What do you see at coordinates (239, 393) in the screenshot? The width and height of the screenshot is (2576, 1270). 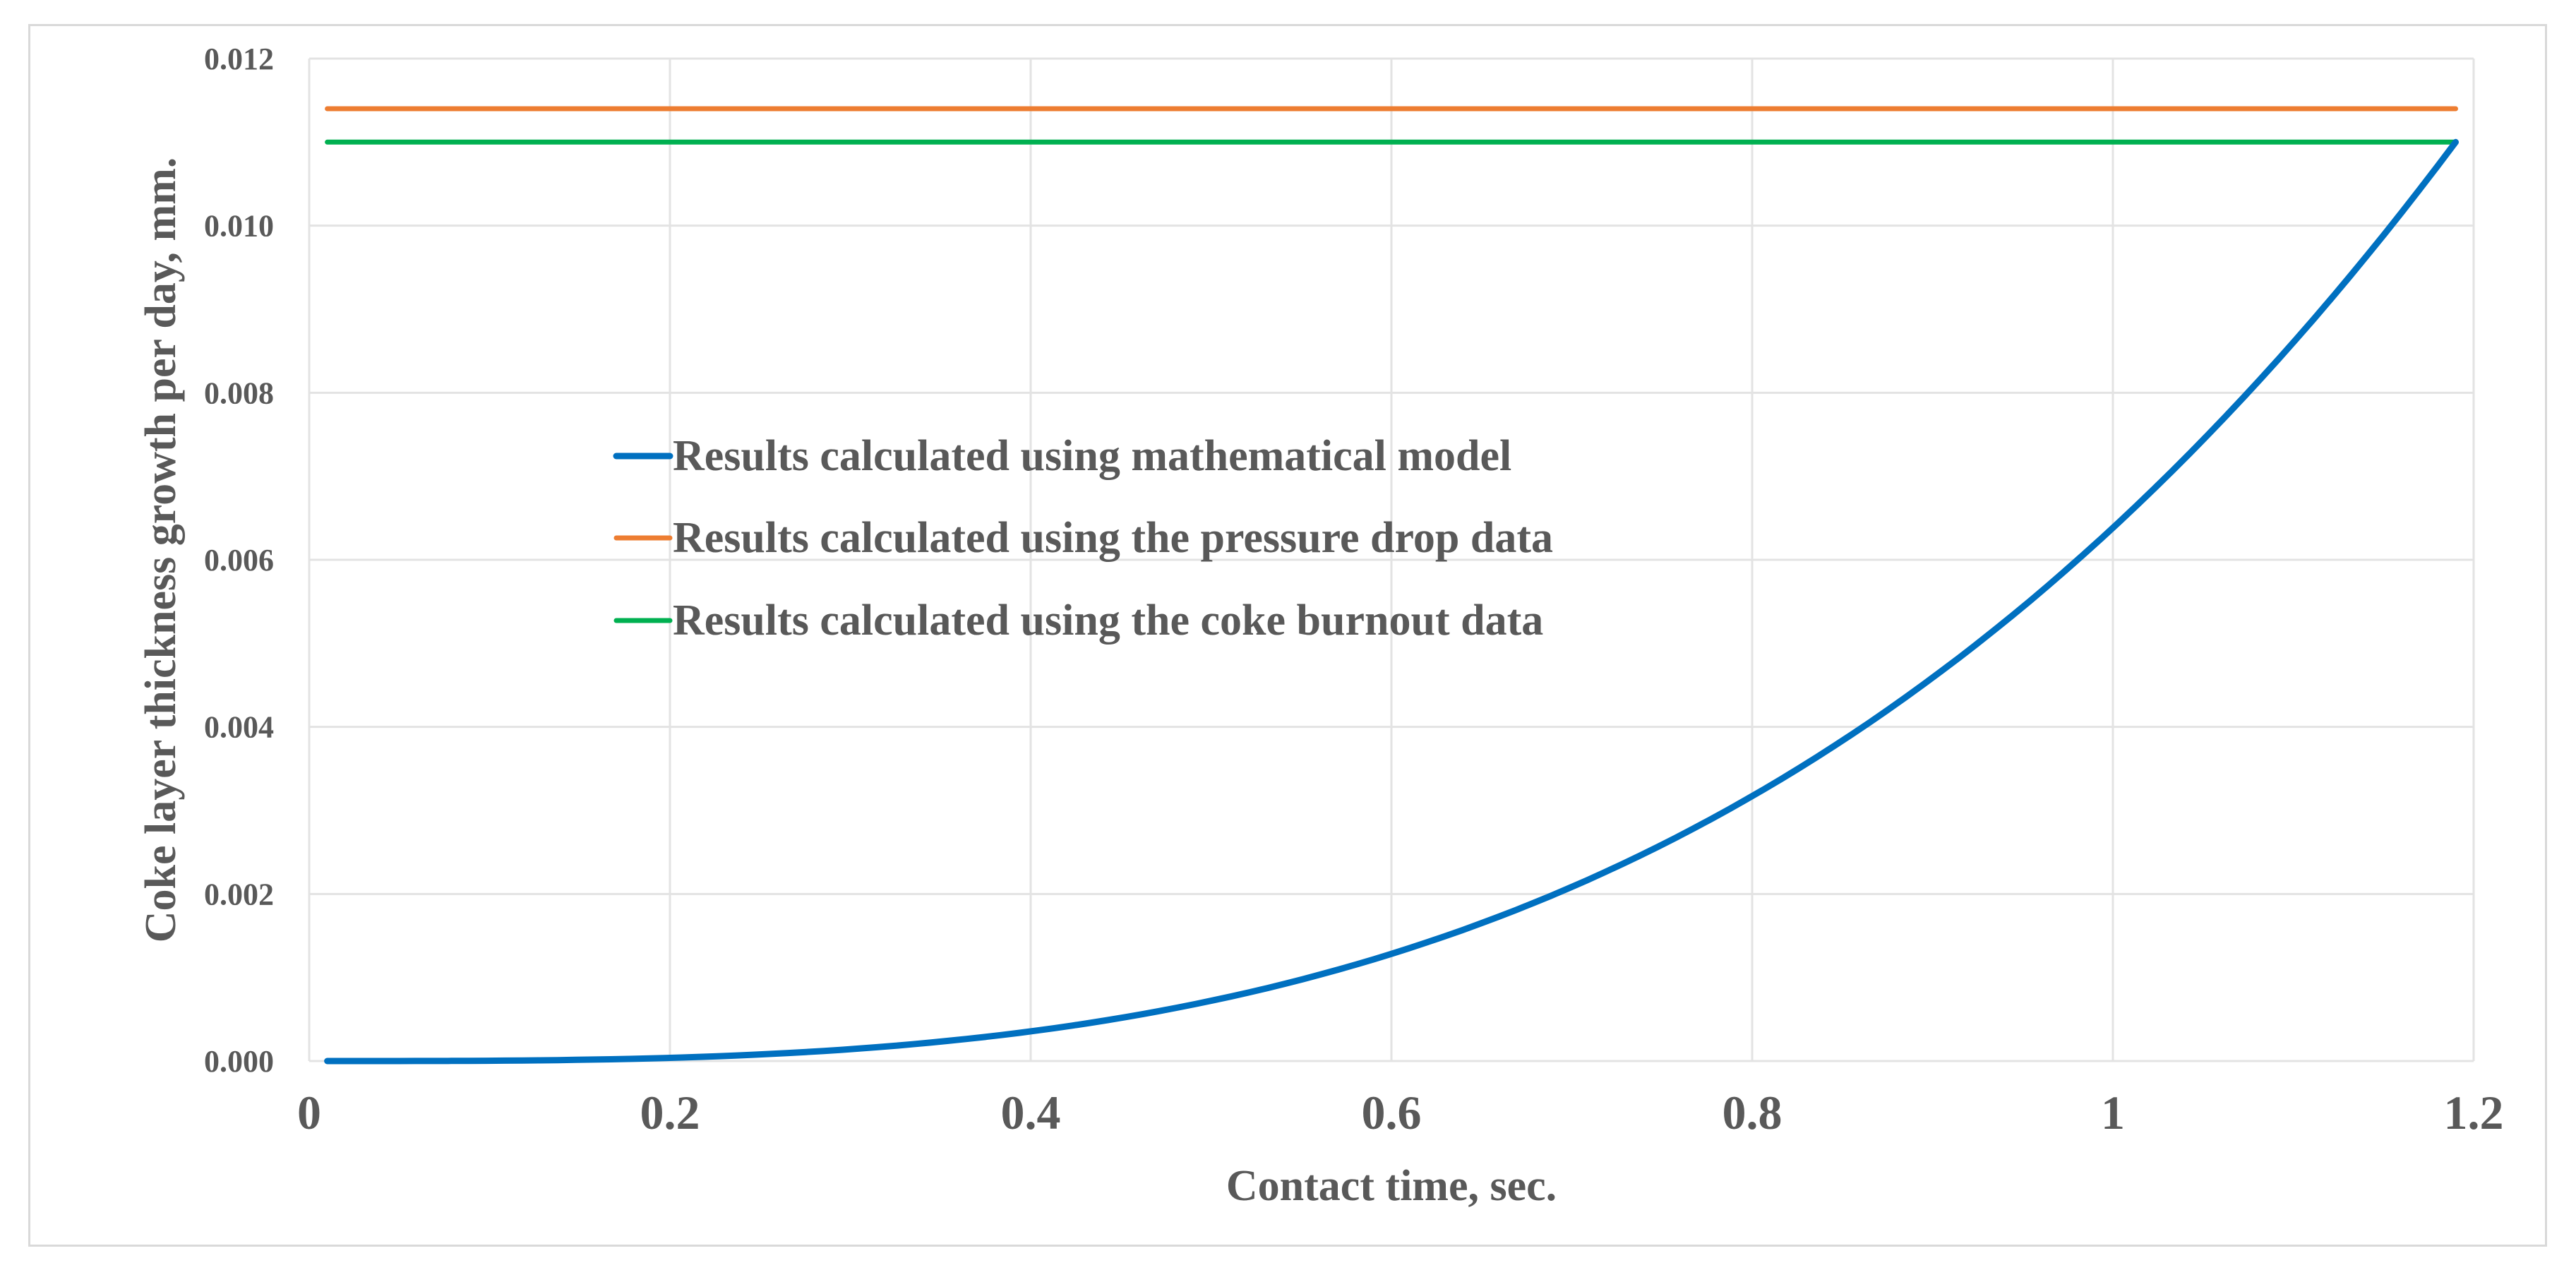 I see `y-tick-label: 0.008` at bounding box center [239, 393].